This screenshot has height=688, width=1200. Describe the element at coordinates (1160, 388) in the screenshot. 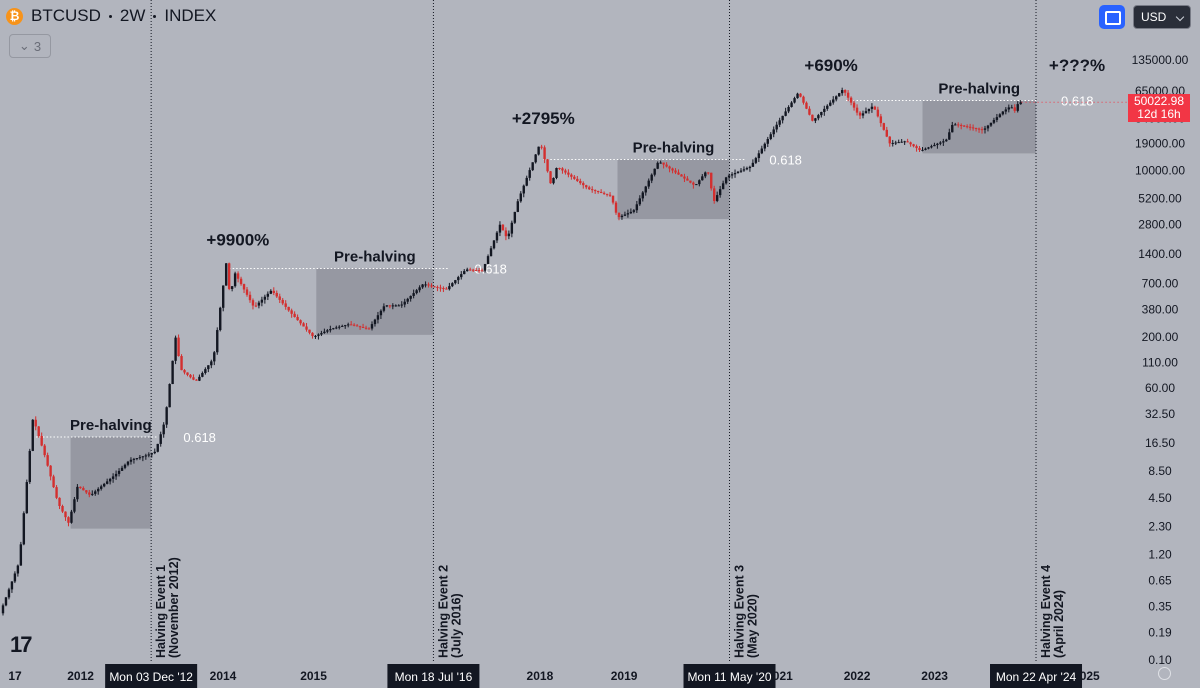

I see `y-tick-label: 60.00` at that location.